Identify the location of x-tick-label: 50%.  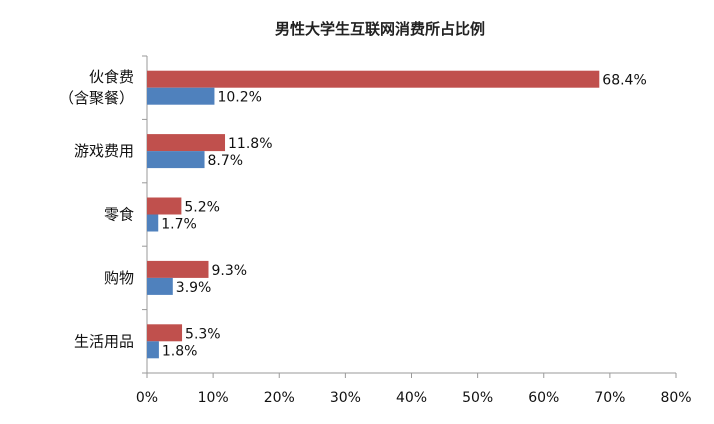
(477, 398).